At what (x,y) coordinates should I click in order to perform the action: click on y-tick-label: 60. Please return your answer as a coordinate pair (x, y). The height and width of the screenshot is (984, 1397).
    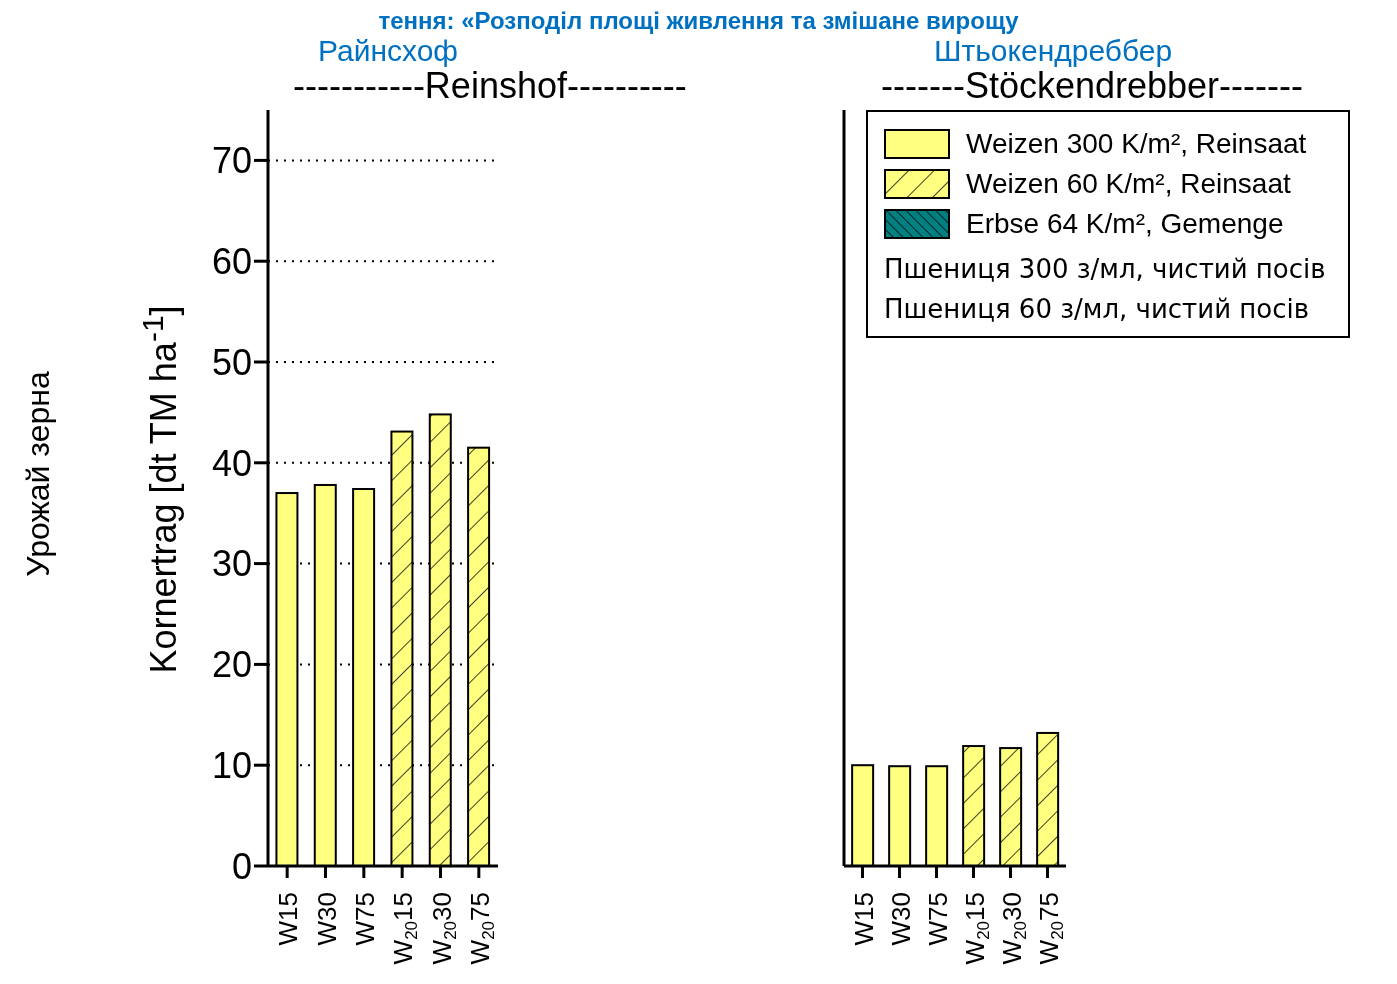
    Looking at the image, I should click on (231, 261).